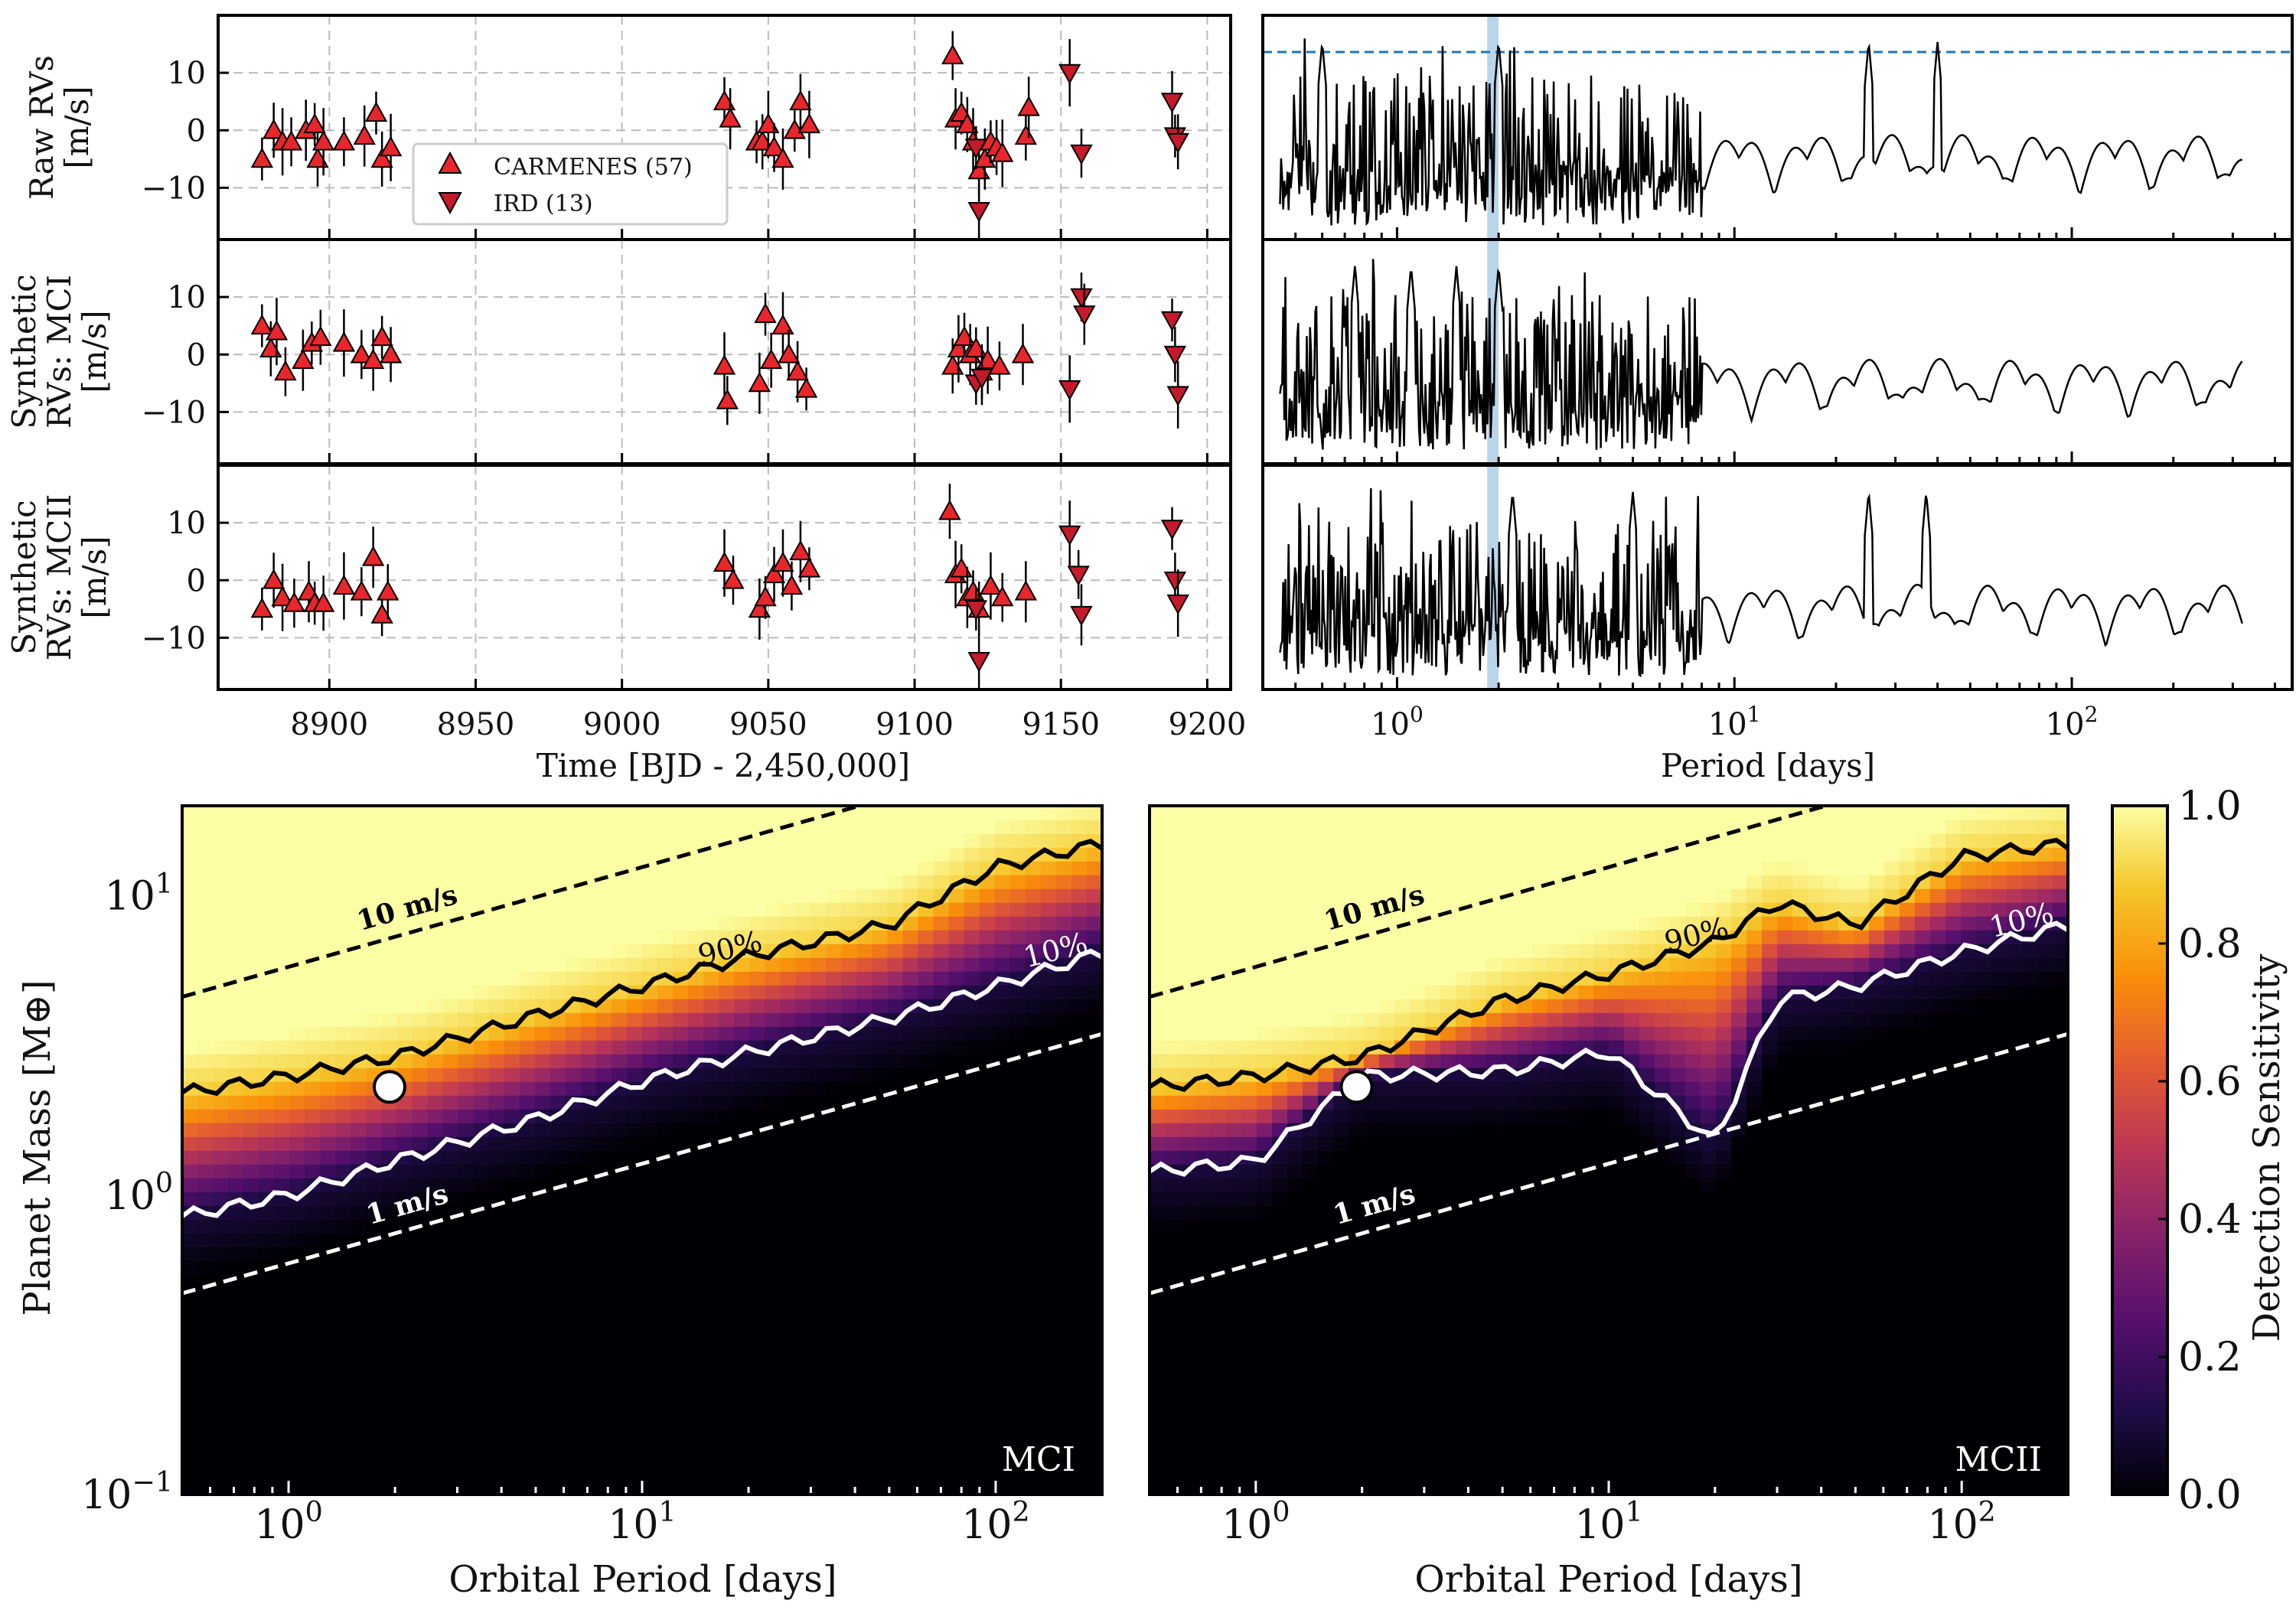 The image size is (2296, 1607). What do you see at coordinates (782, 157) in the screenshot?
I see `carmenes-point` at bounding box center [782, 157].